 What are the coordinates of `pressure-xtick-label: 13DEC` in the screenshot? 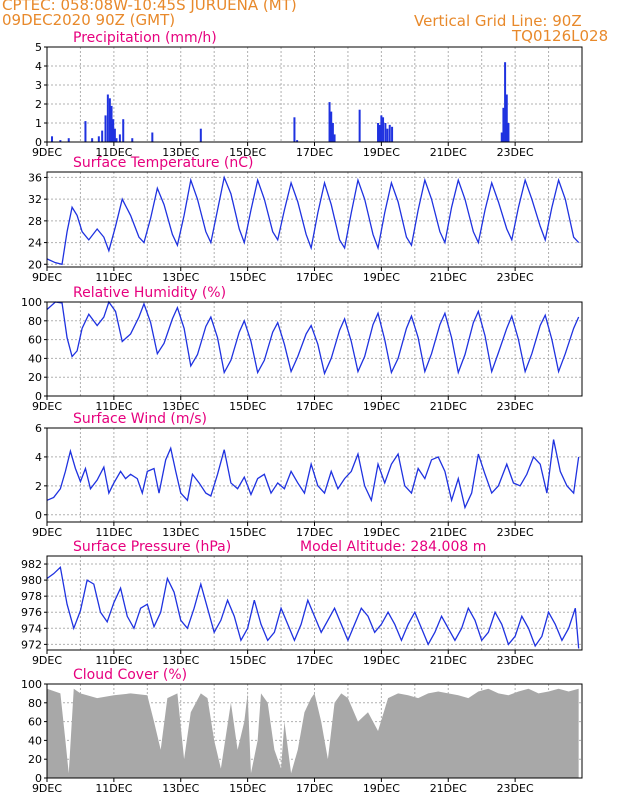 It's located at (180, 660).